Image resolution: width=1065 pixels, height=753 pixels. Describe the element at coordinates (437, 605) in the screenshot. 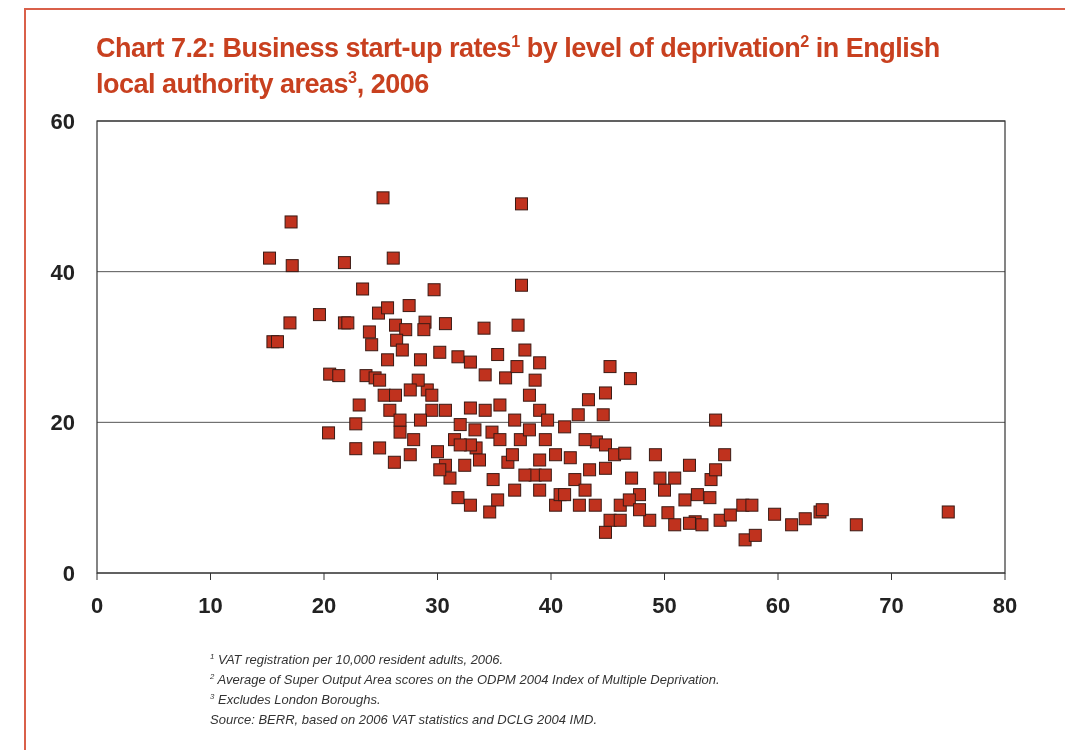

I see `x-tick-label: 30` at that location.